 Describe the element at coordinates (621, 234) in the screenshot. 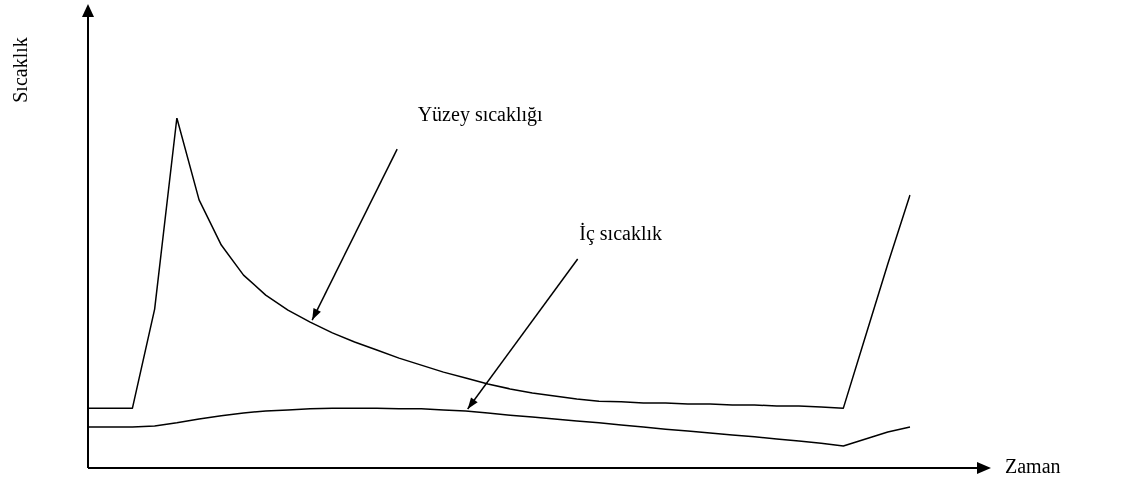

I see `annotation: İç sıcaklık` at that location.